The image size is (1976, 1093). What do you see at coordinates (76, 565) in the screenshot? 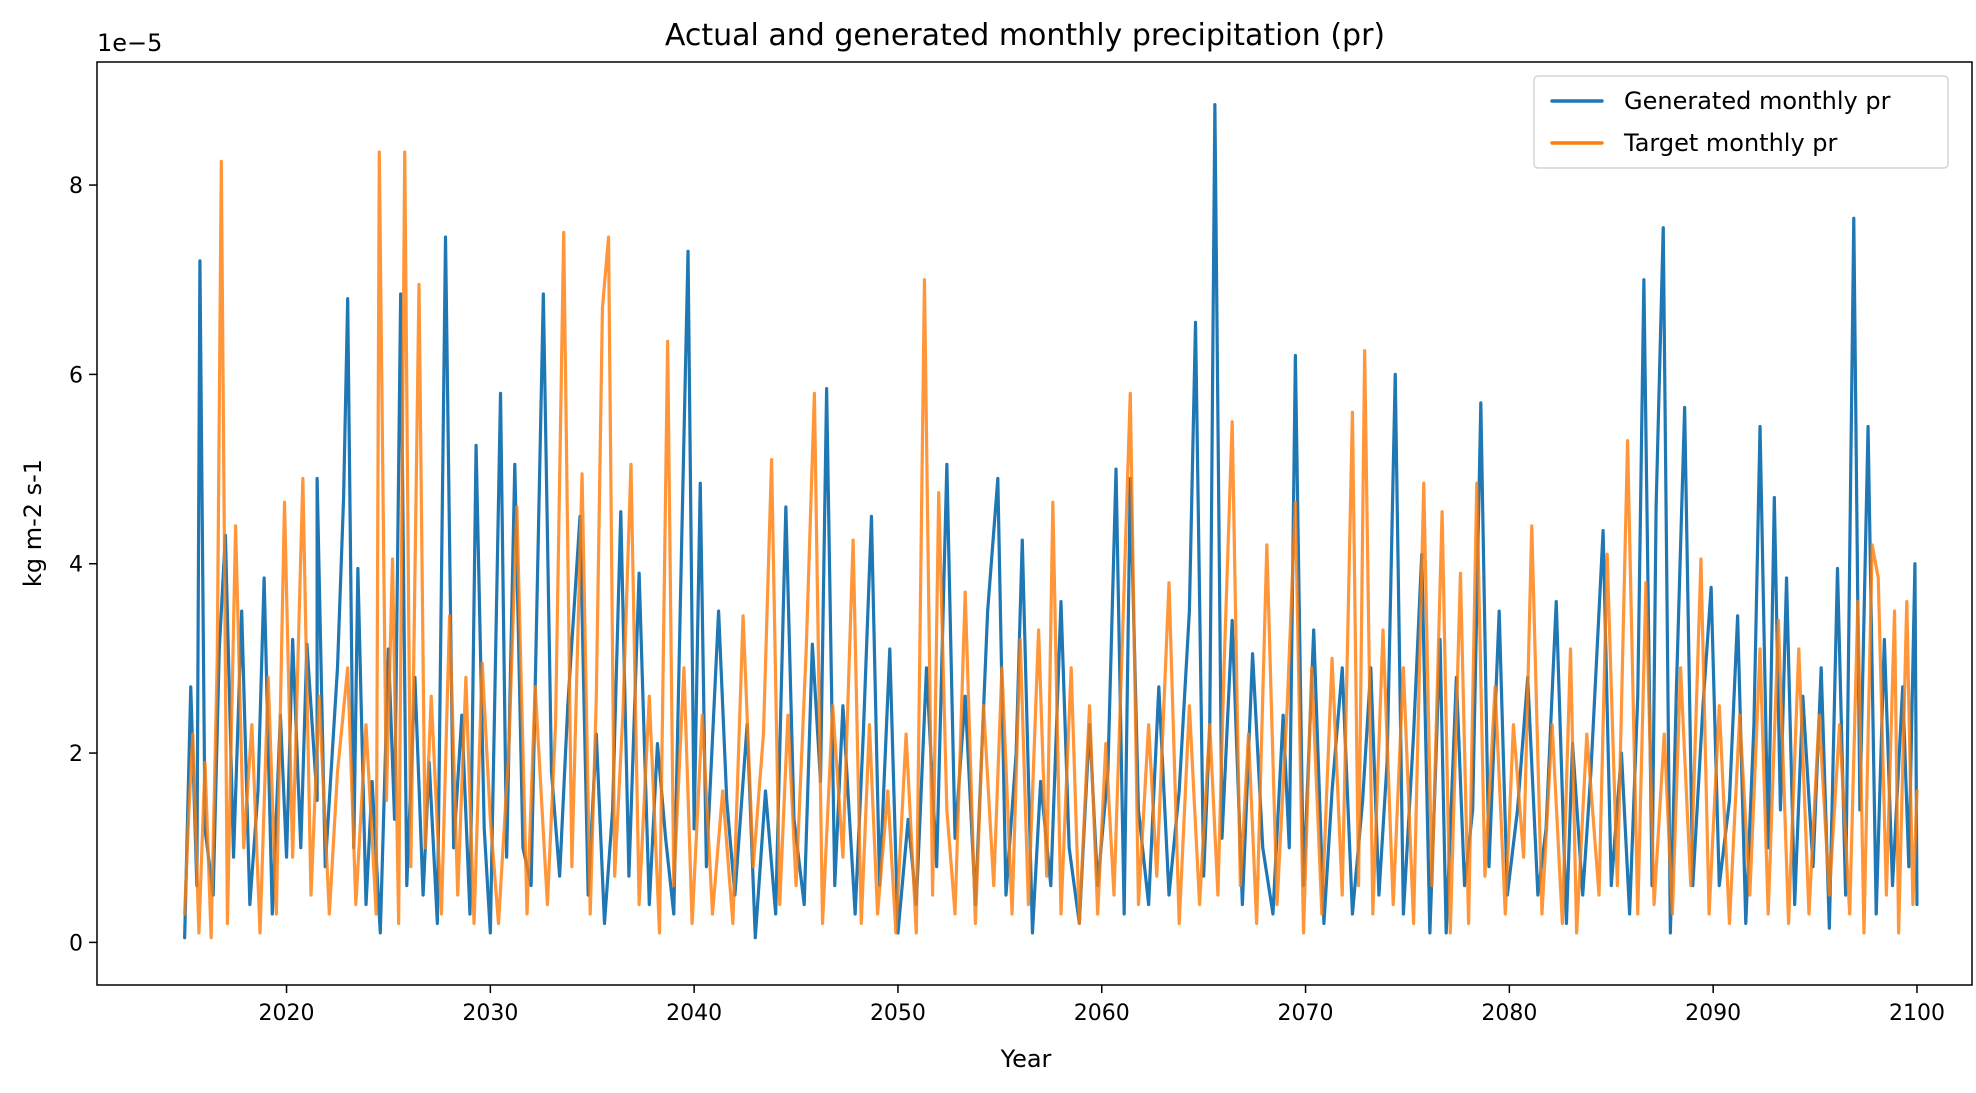
I see `y-tick-label-2: 4` at bounding box center [76, 565].